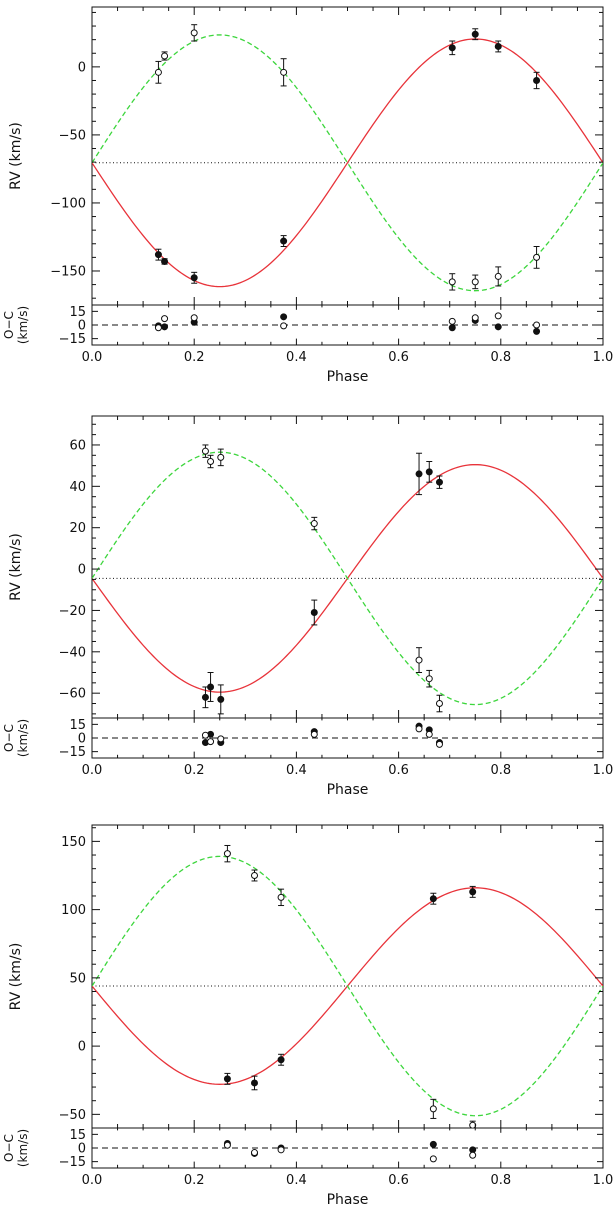 This screenshot has height=1215, width=616. I want to click on x-tick-label: 0.2, so click(194, 1180).